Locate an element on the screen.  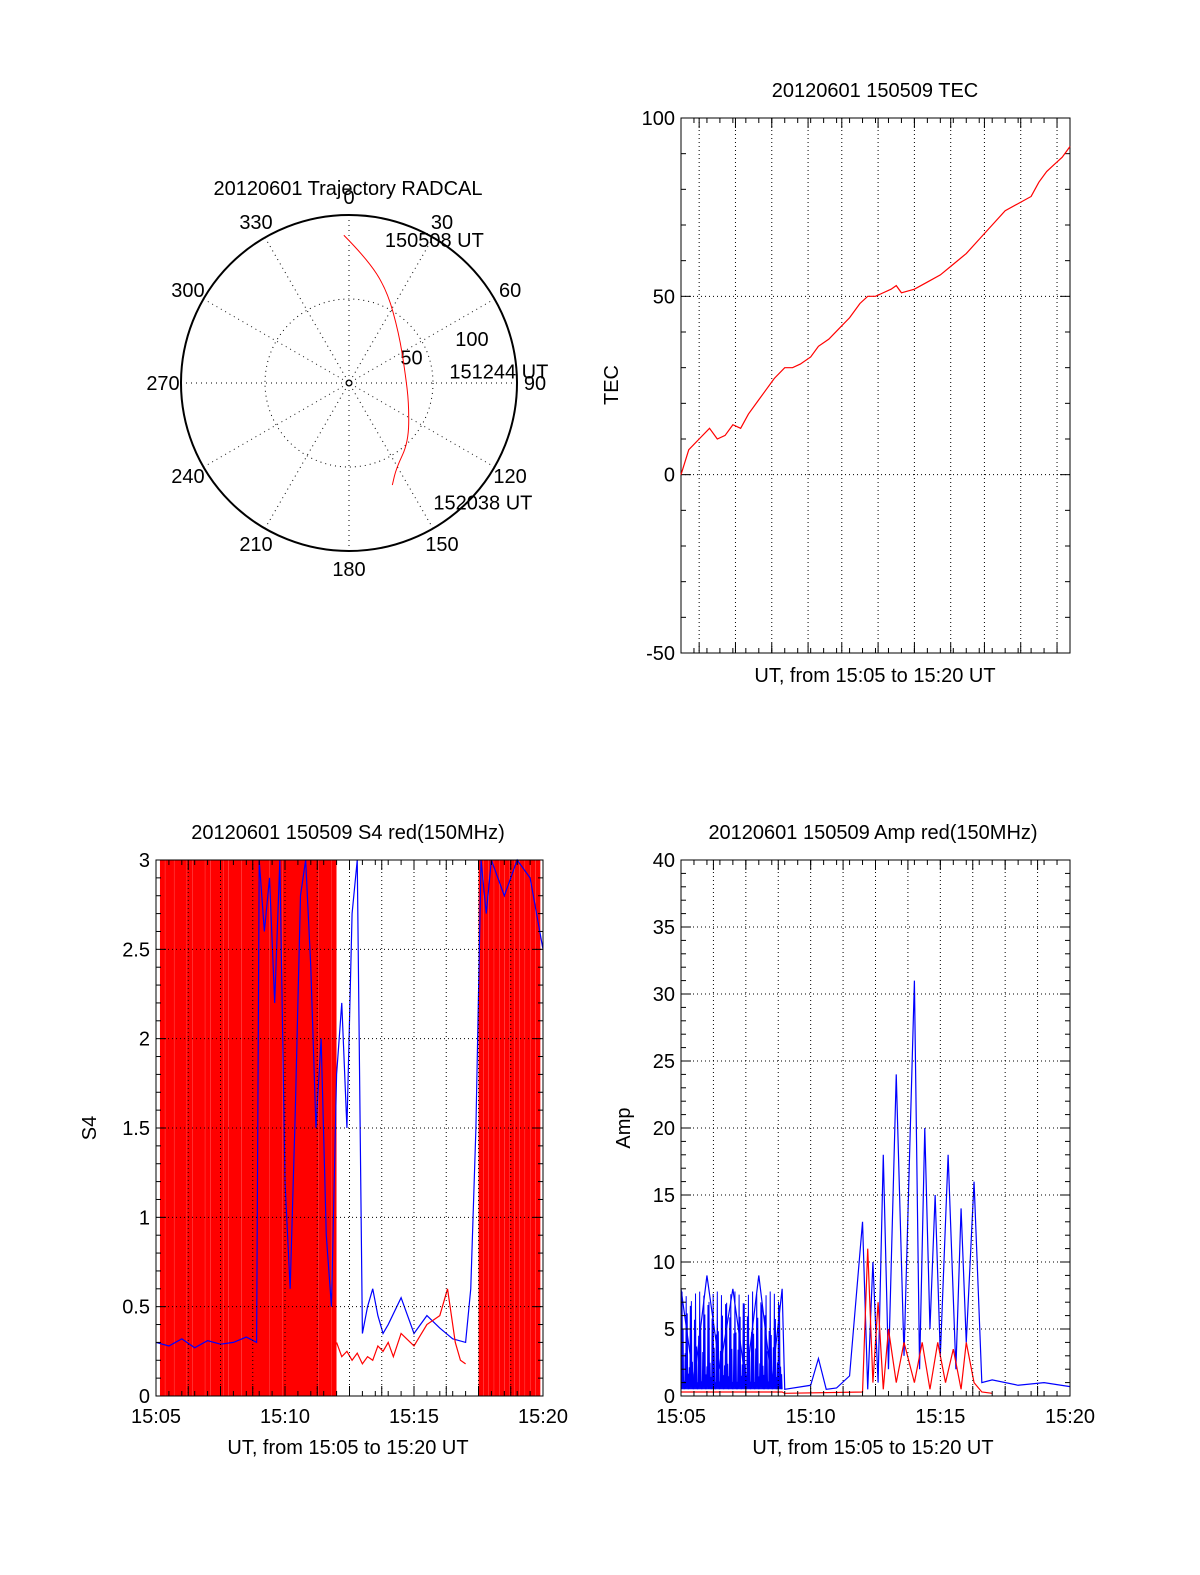
polar-angle-label: 0 is located at coordinates (348, 198).